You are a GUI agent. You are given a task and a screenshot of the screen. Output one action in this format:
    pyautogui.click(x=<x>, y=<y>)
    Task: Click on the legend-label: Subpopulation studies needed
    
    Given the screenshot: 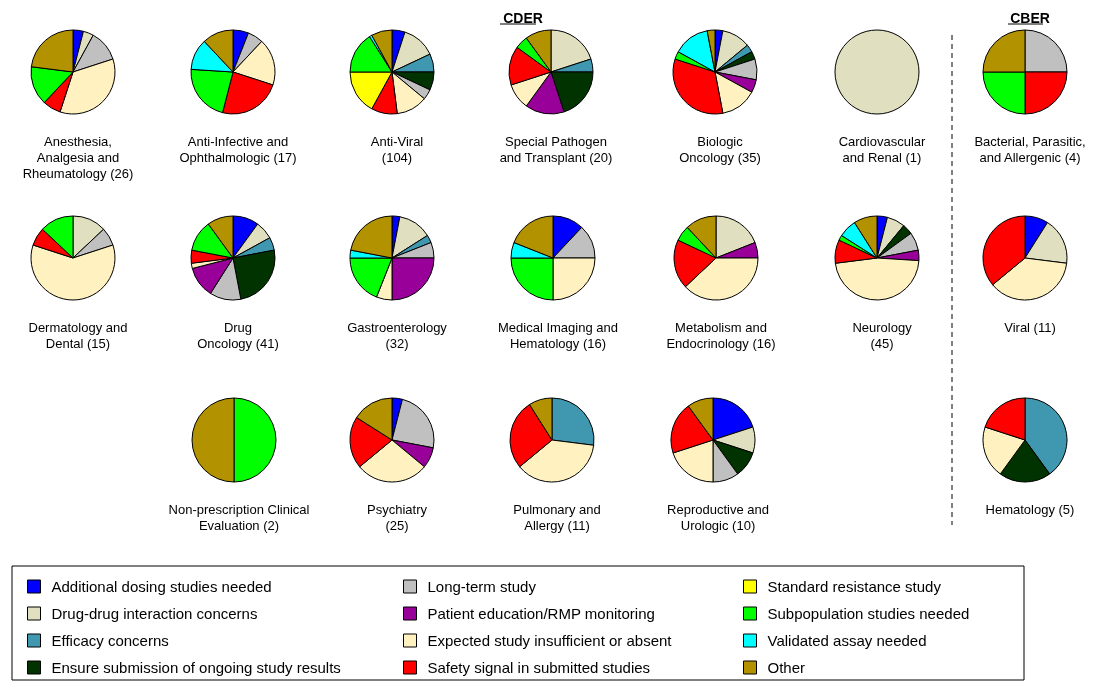 What is the action you would take?
    pyautogui.click(x=868, y=613)
    